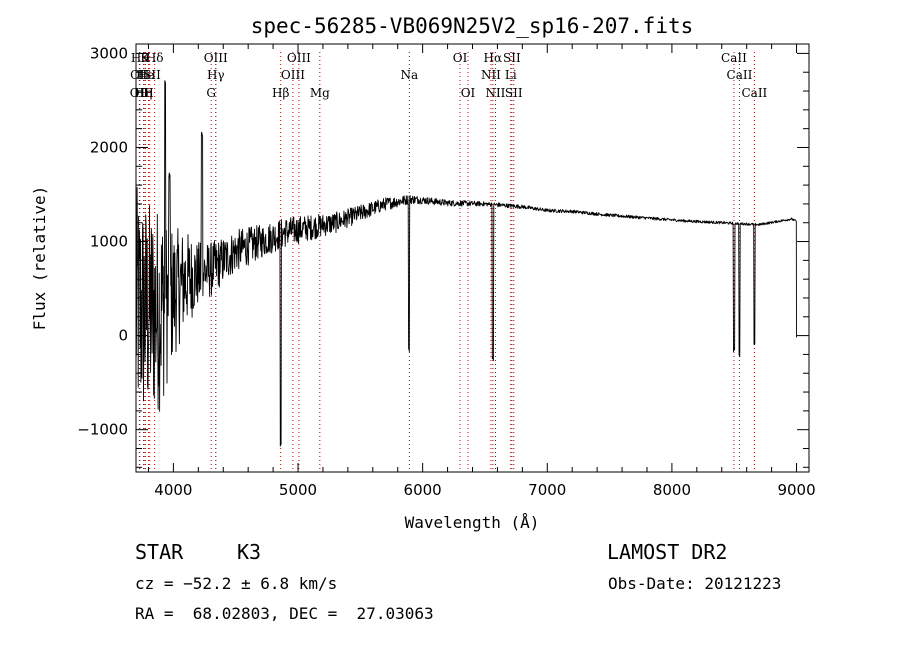 This screenshot has height=650, width=900. What do you see at coordinates (695, 583) in the screenshot?
I see `observation-date: Obs-Date: 20121223` at bounding box center [695, 583].